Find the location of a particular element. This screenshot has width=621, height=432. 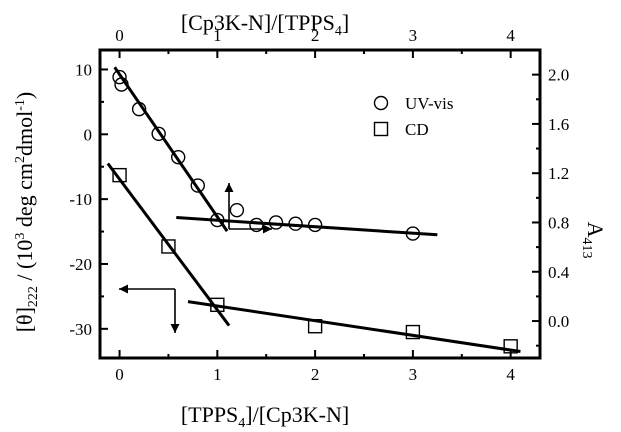

x-bottom-title-part: ]/[Cp3K-N] is located at coordinates (297, 414).